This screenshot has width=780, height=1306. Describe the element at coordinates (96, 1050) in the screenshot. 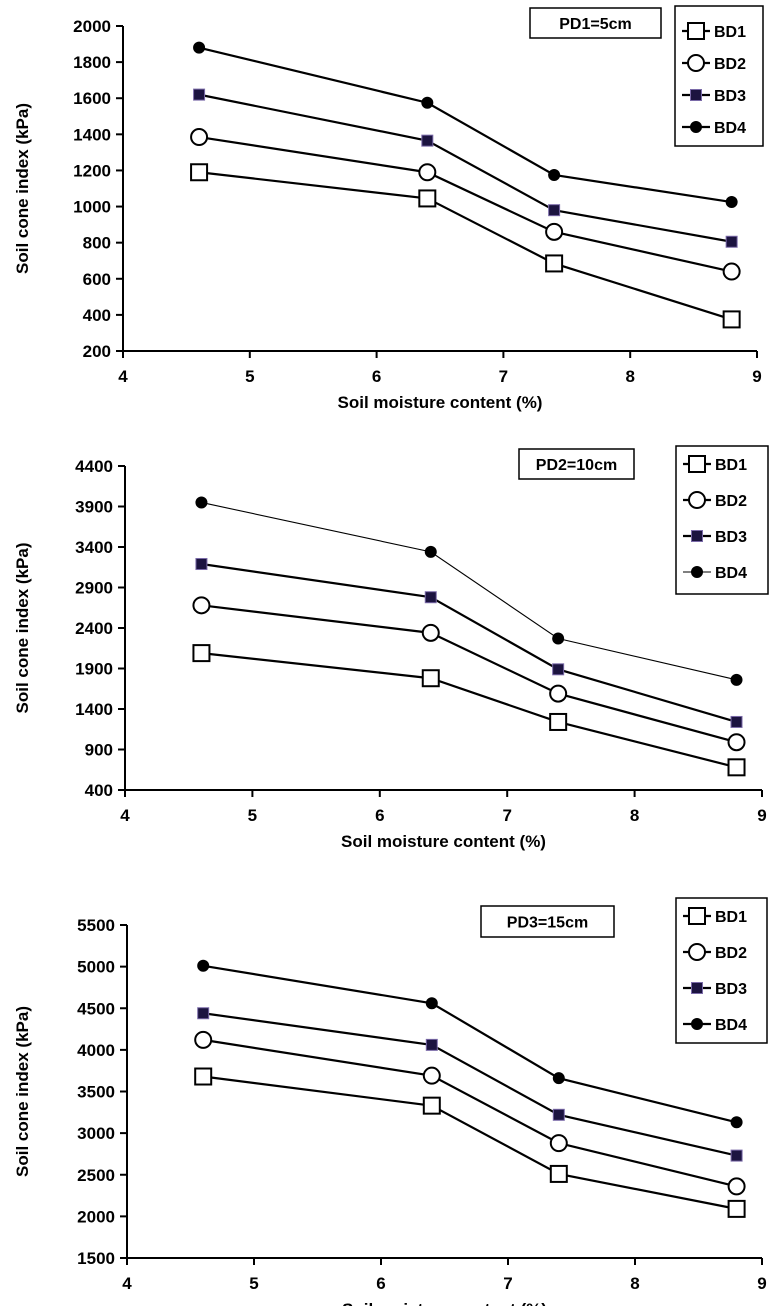

I see `y-tick-label: 4000` at that location.